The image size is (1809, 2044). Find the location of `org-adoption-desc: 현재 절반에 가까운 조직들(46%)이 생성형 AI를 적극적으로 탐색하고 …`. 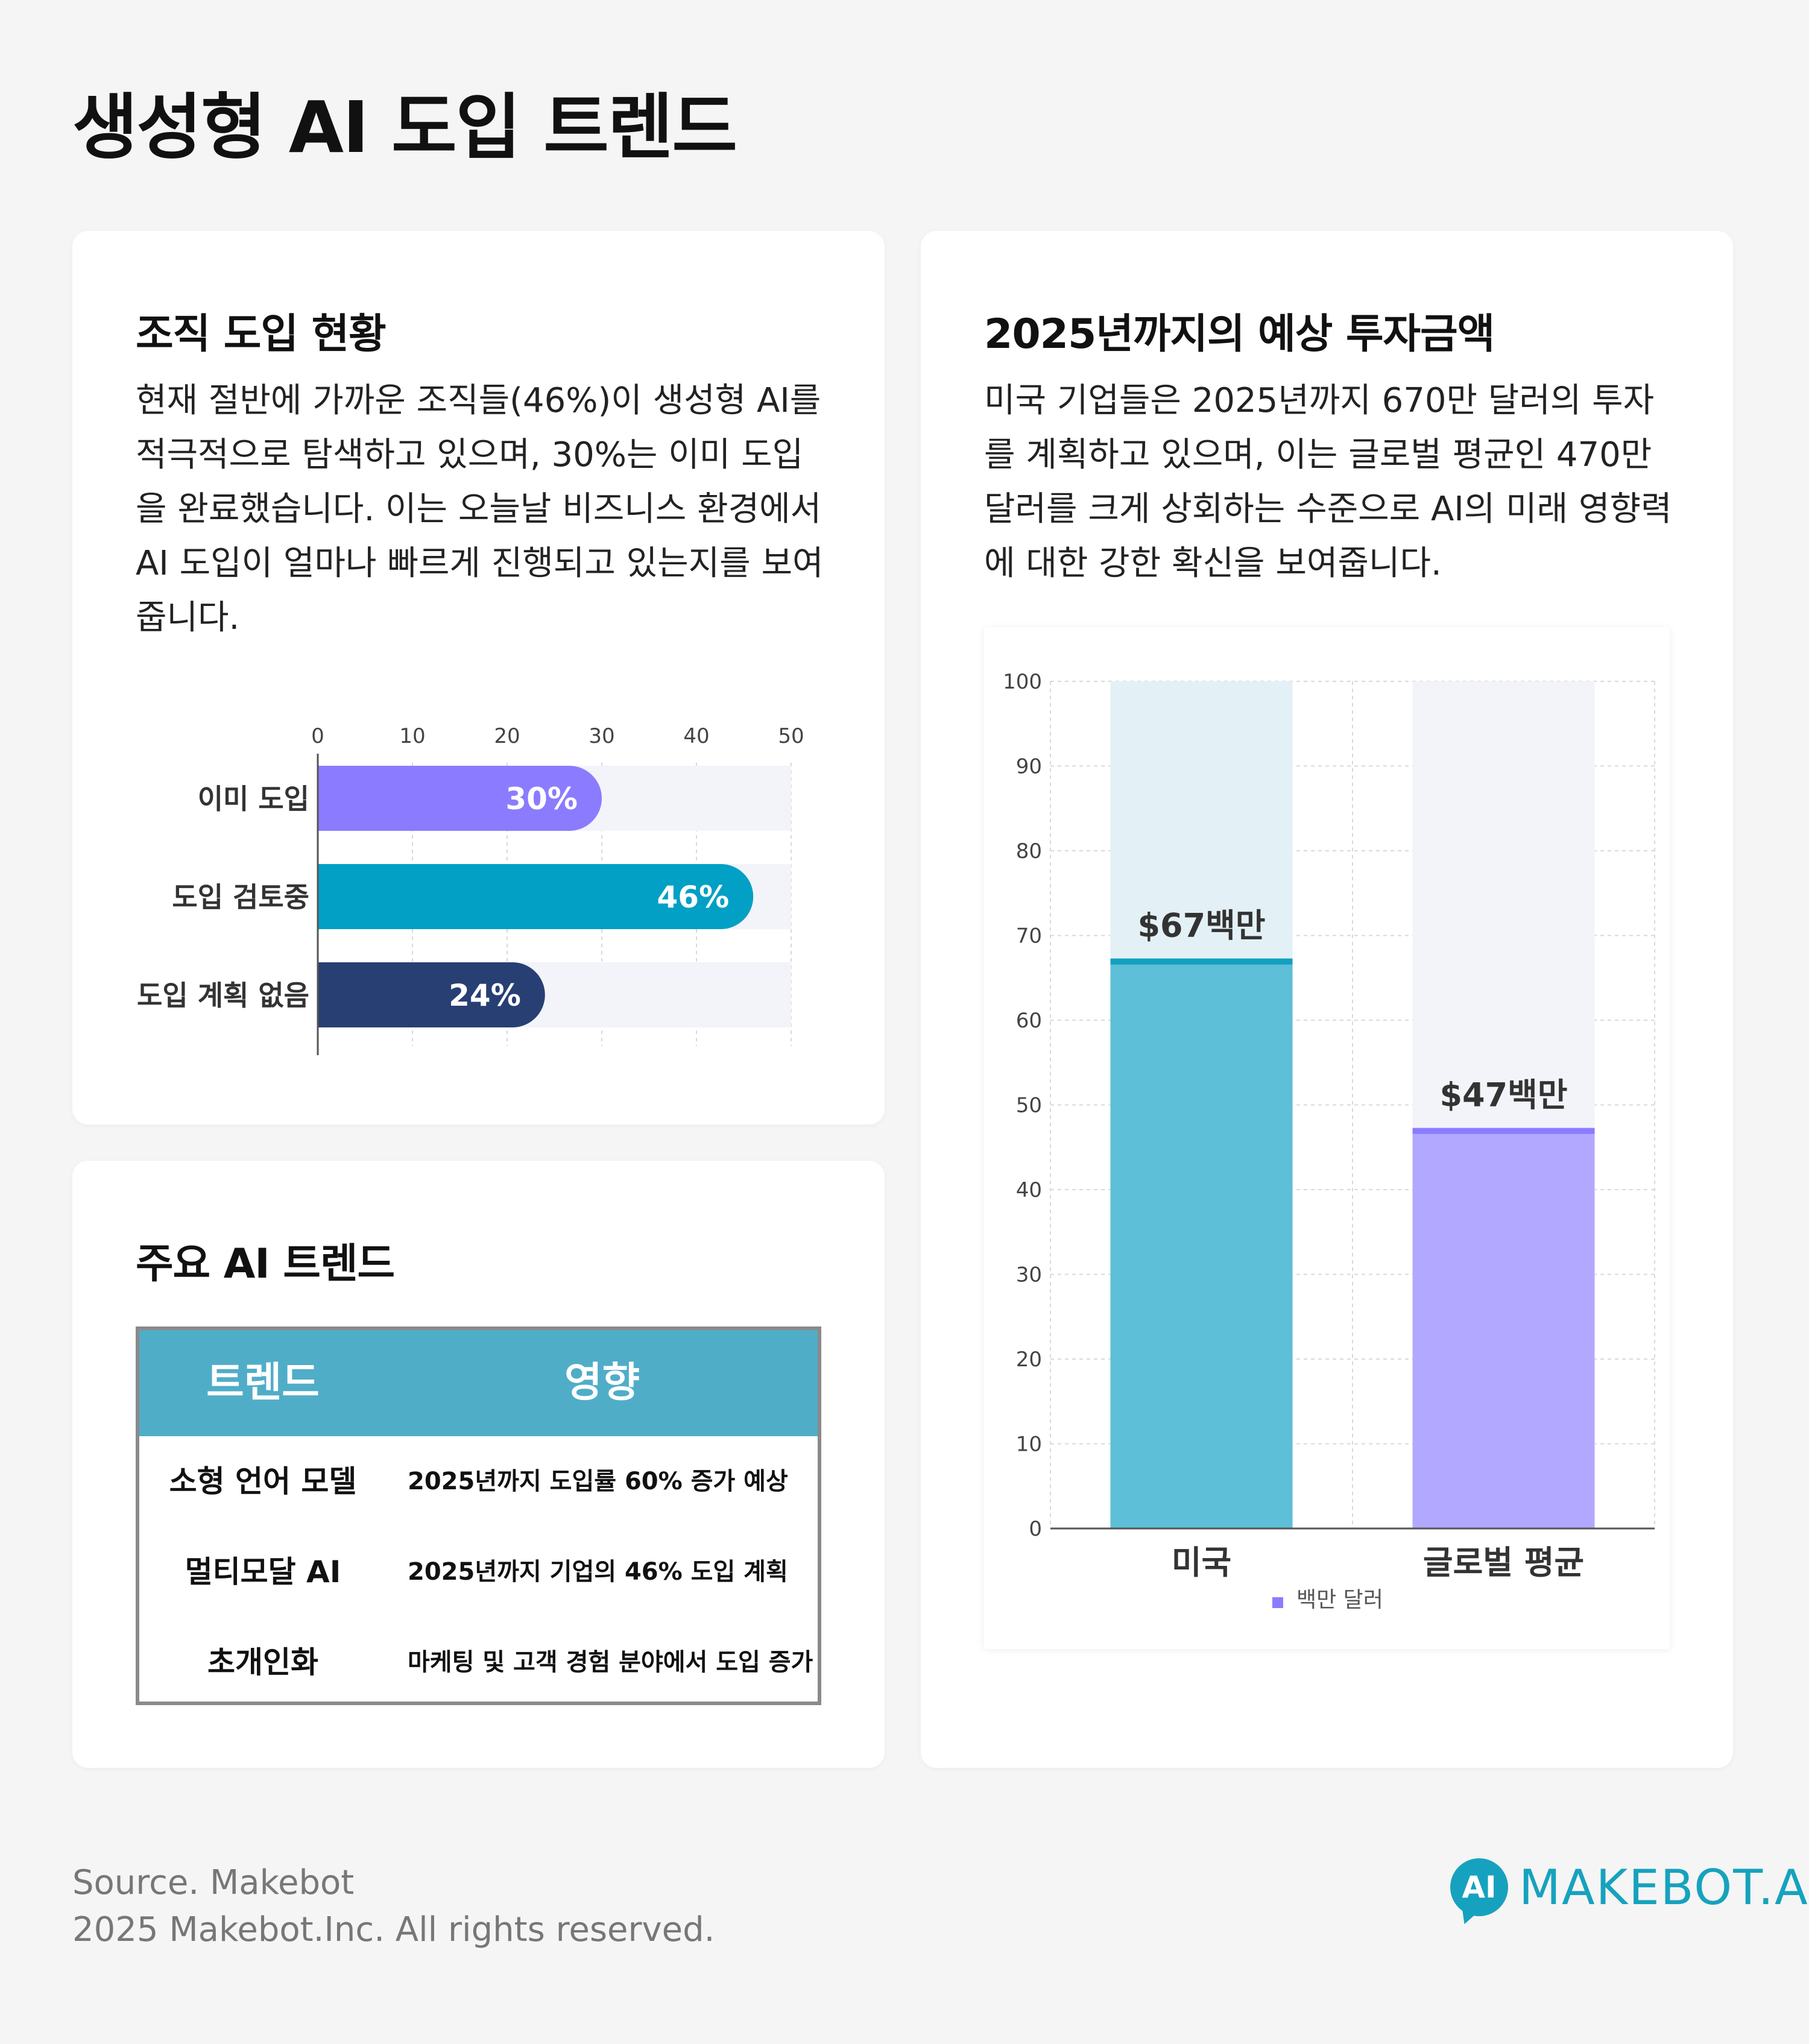

org-adoption-desc: 현재 절반에 가까운 조직들(46%)이 생성형 AI를 적극적으로 탐색하고 … is located at coordinates (497, 509).